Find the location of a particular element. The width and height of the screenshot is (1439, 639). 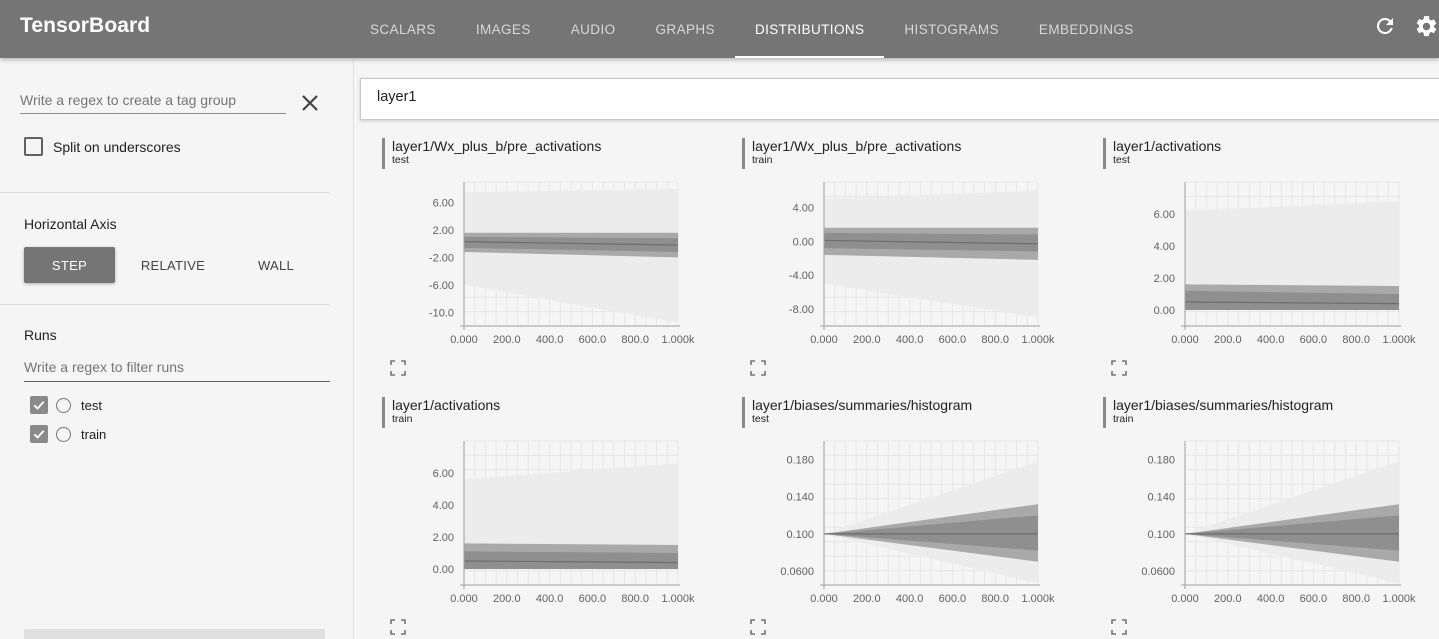

card-title: layer1/activations is located at coordinates (1167, 146).